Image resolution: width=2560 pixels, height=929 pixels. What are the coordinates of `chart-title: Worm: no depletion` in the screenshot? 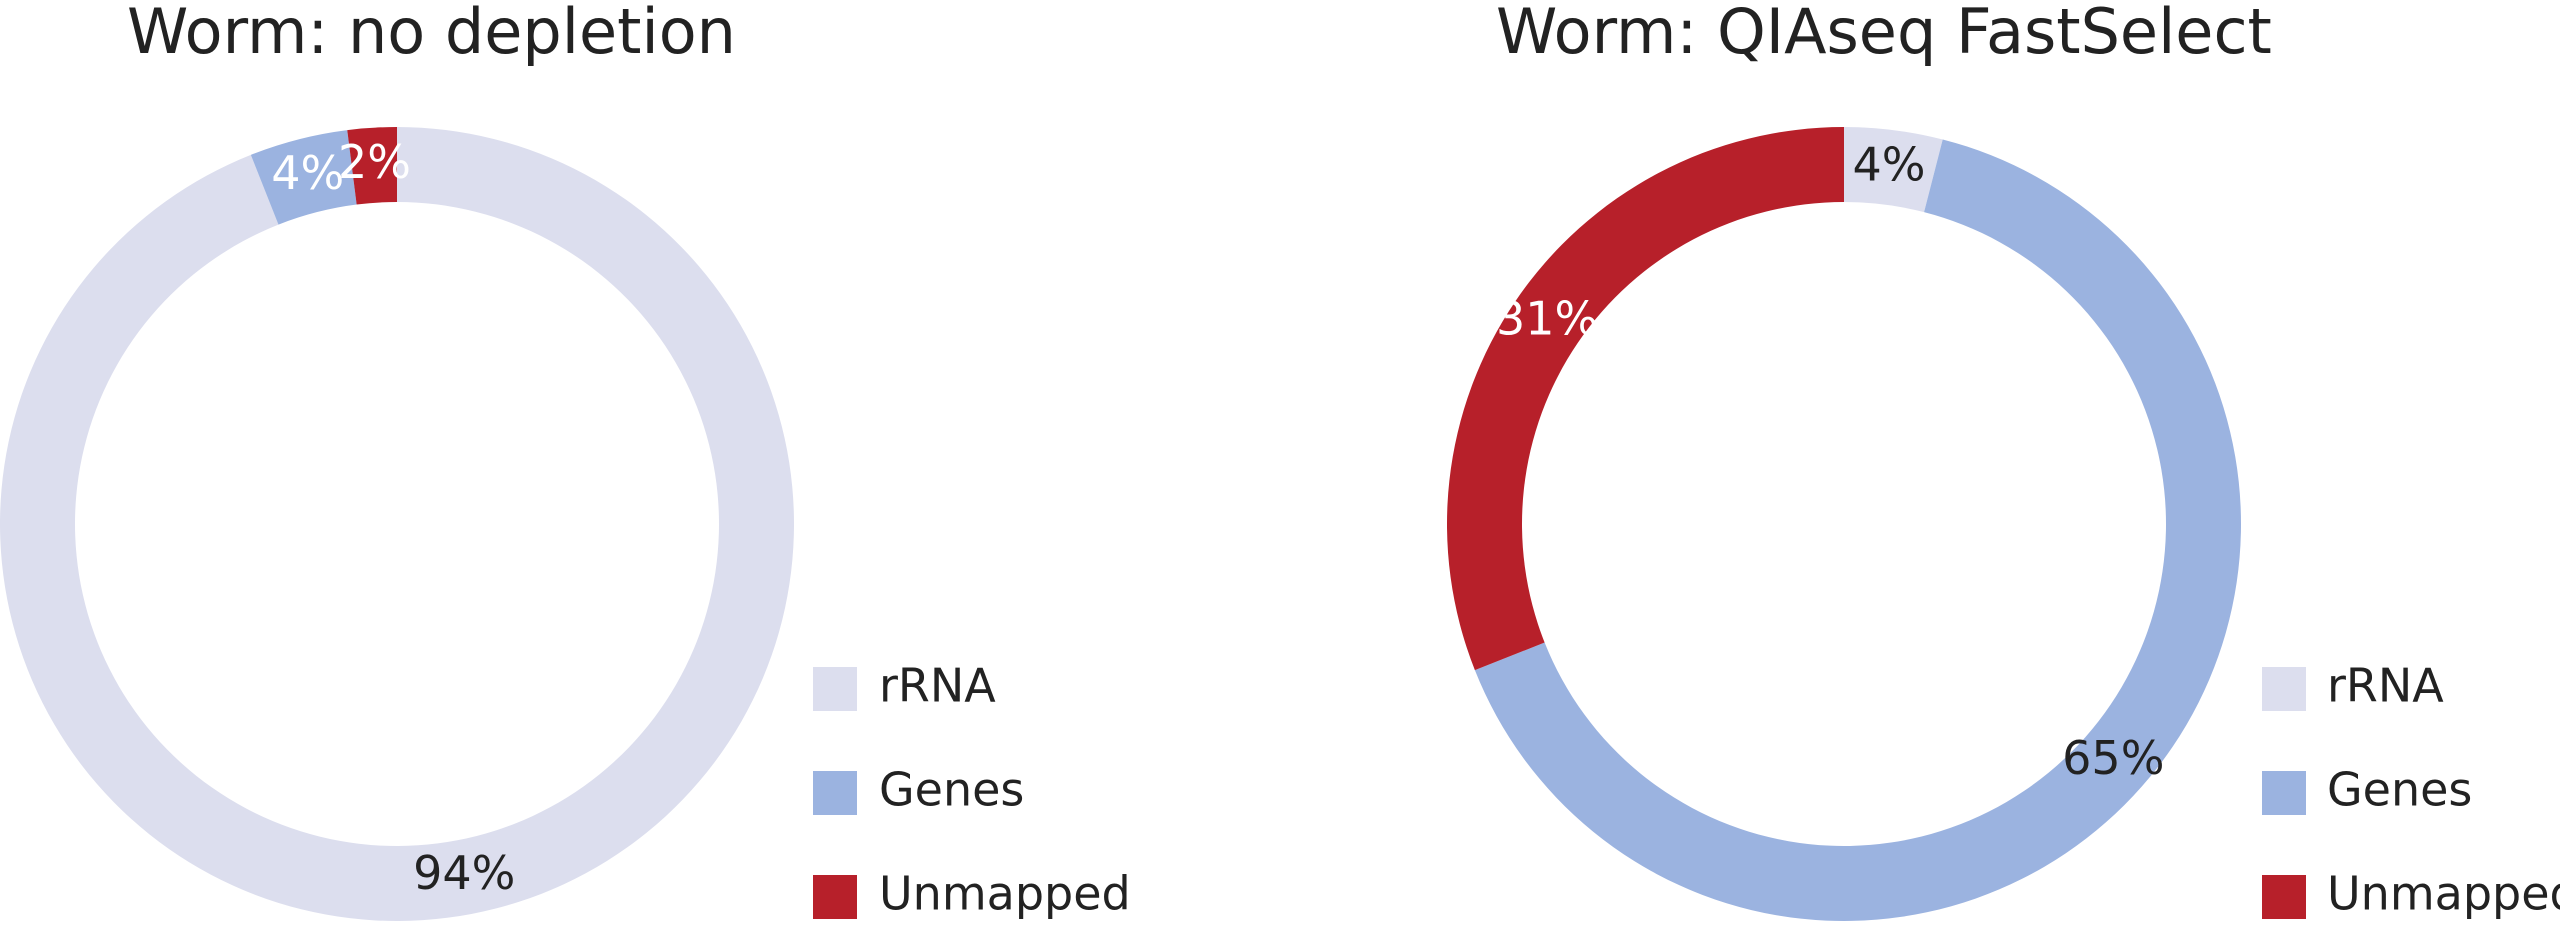 It's located at (431, 34).